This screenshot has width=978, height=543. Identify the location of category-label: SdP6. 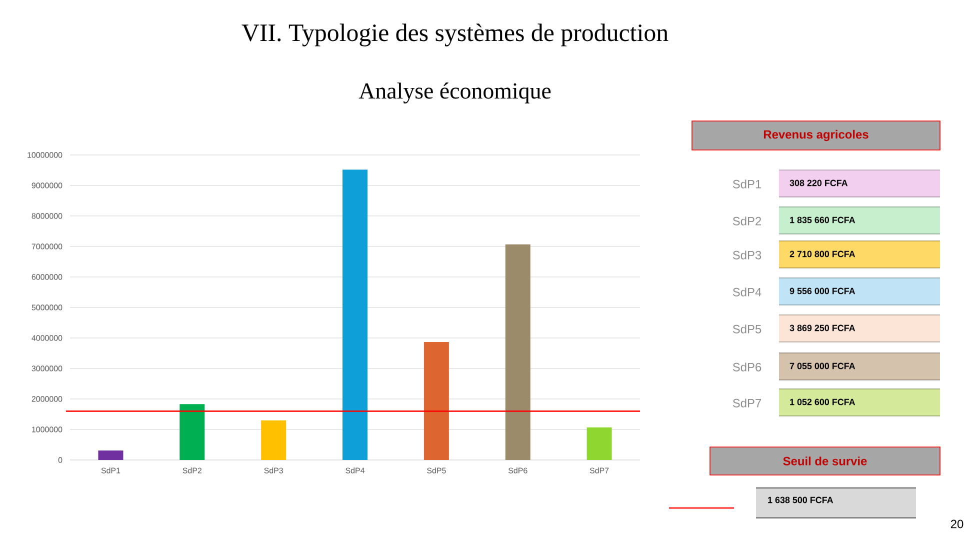
(747, 367).